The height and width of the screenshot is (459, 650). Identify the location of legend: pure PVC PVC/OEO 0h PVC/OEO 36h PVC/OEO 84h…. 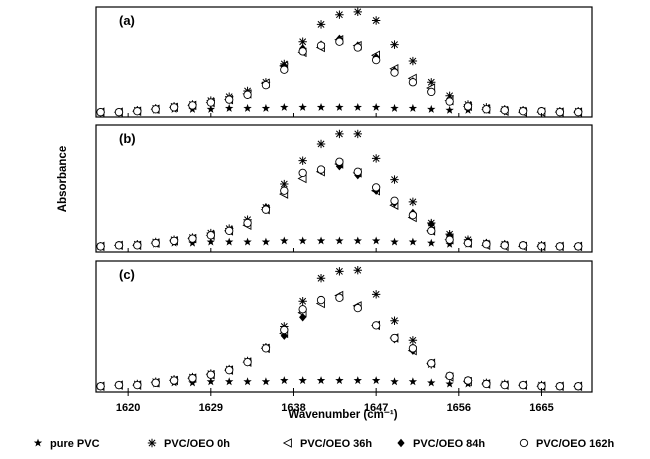
(324, 444).